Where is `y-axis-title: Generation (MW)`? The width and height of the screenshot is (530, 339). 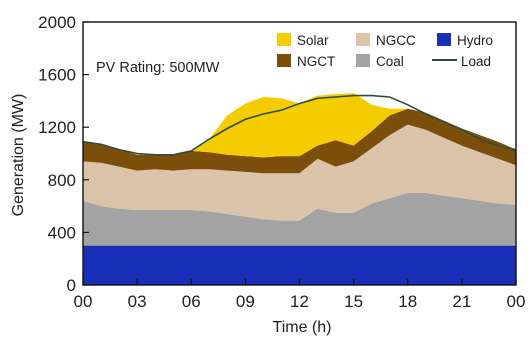
y-axis-title: Generation (MW) is located at coordinates (18, 155).